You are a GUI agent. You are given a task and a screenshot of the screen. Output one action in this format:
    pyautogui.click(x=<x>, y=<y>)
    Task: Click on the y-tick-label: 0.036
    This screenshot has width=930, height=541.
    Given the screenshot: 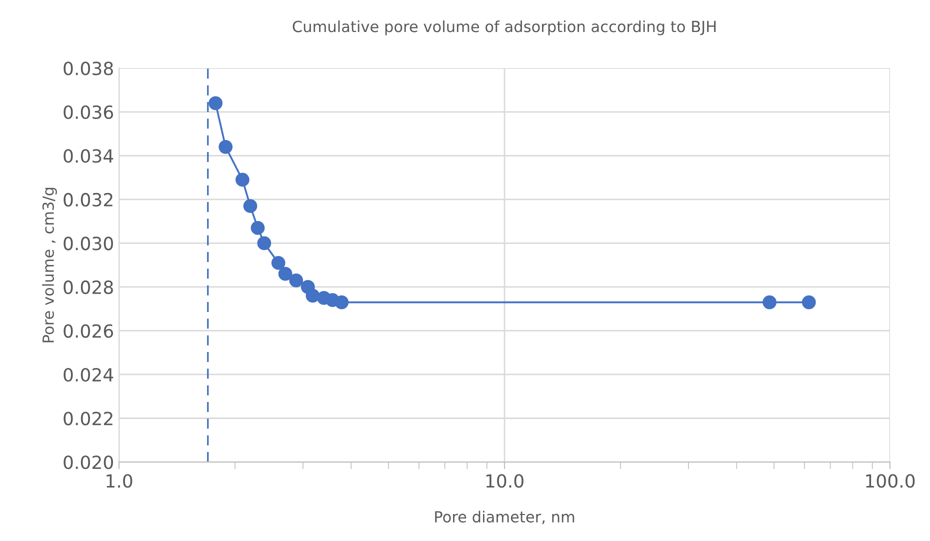 What is the action you would take?
    pyautogui.click(x=89, y=112)
    